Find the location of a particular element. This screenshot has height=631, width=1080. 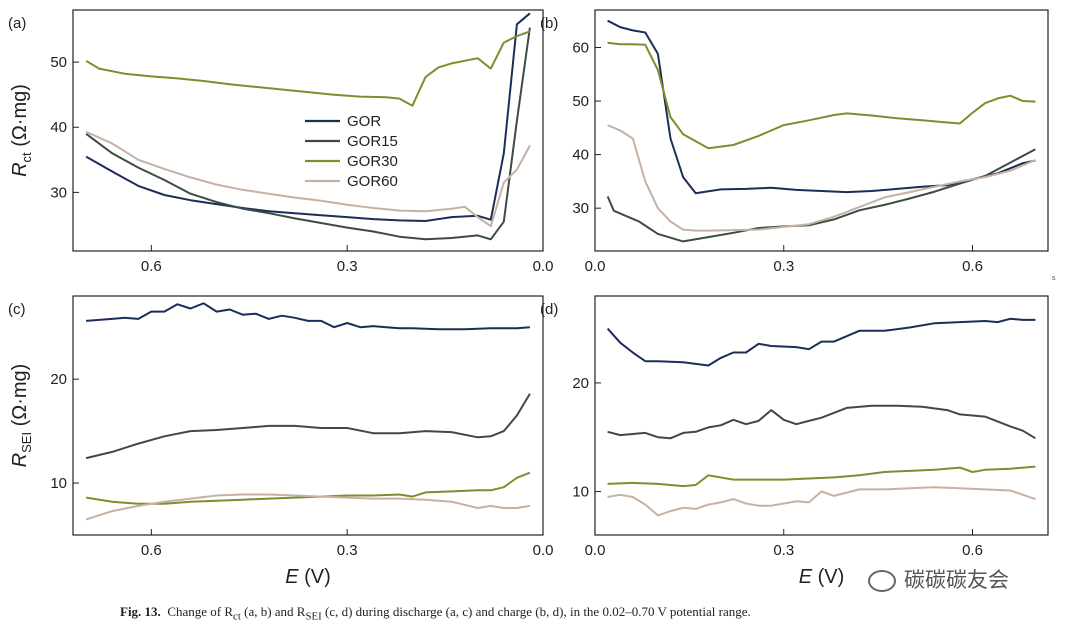

series-line-gor-c is located at coordinates (308, 316).